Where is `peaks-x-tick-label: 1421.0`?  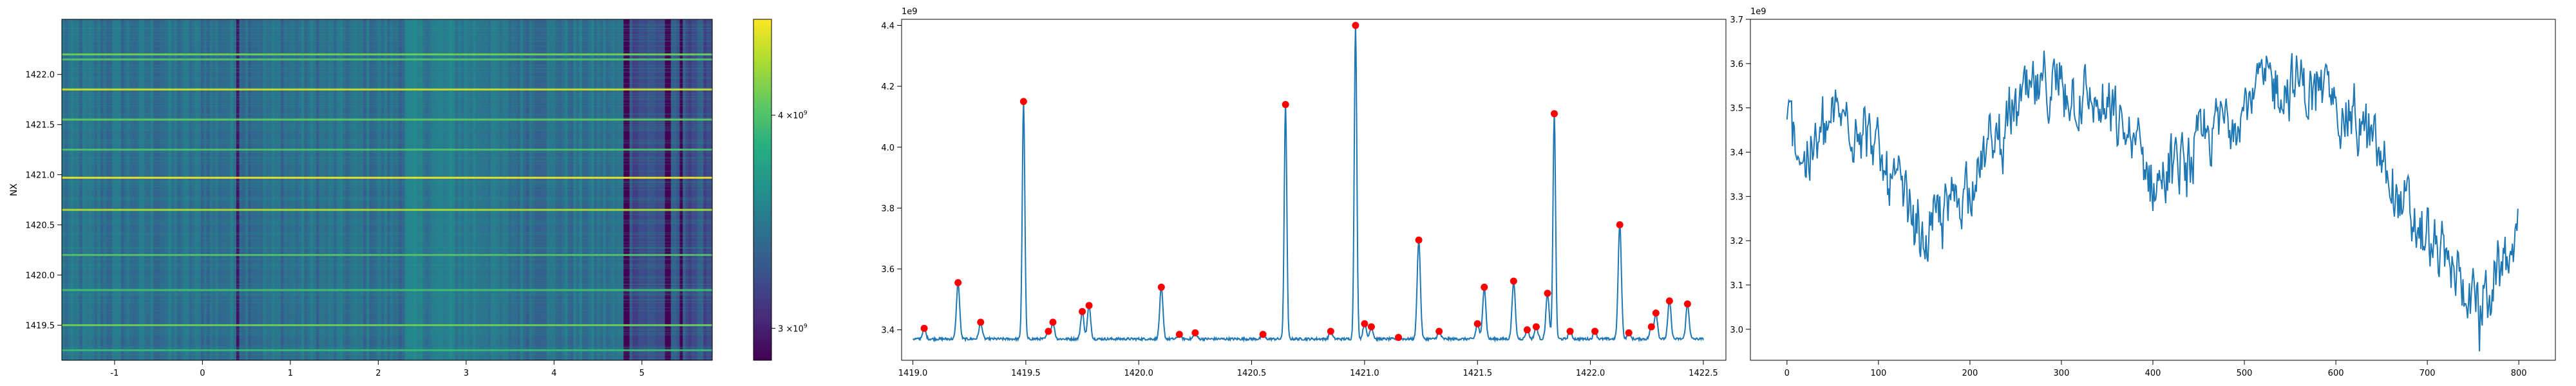
peaks-x-tick-label: 1421.0 is located at coordinates (1364, 373).